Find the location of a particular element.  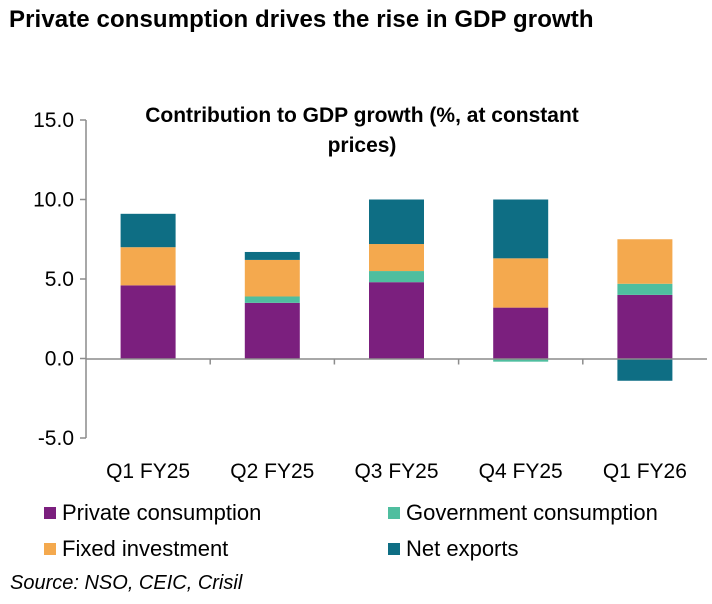

legend-swatch-fixed-investment is located at coordinates (50, 549).